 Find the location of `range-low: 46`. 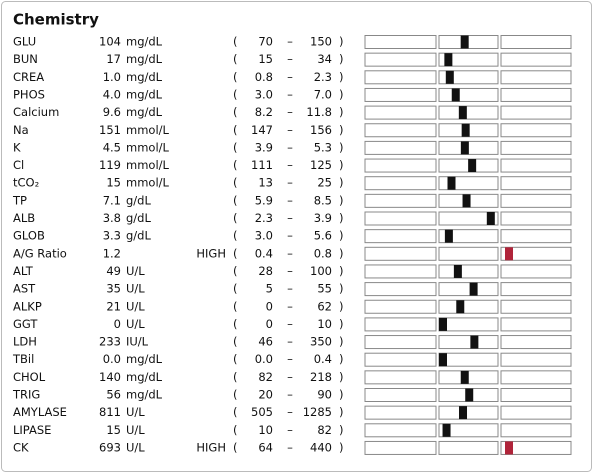

range-low: 46 is located at coordinates (265, 342).